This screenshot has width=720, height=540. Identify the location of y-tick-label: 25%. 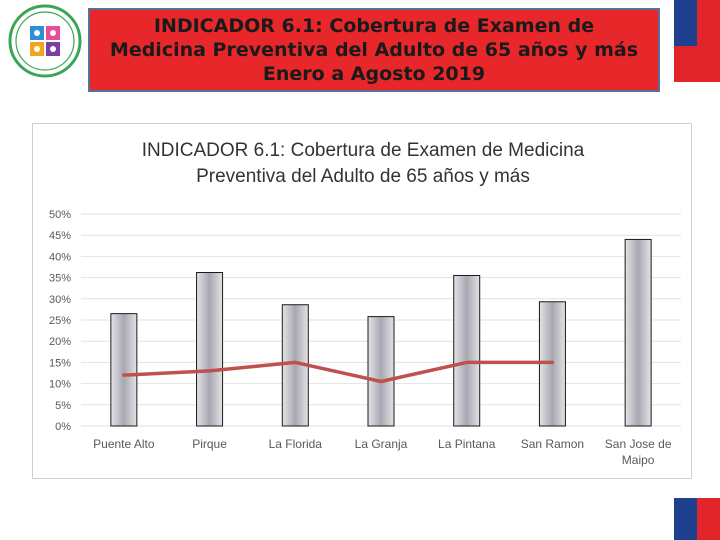
(60, 321).